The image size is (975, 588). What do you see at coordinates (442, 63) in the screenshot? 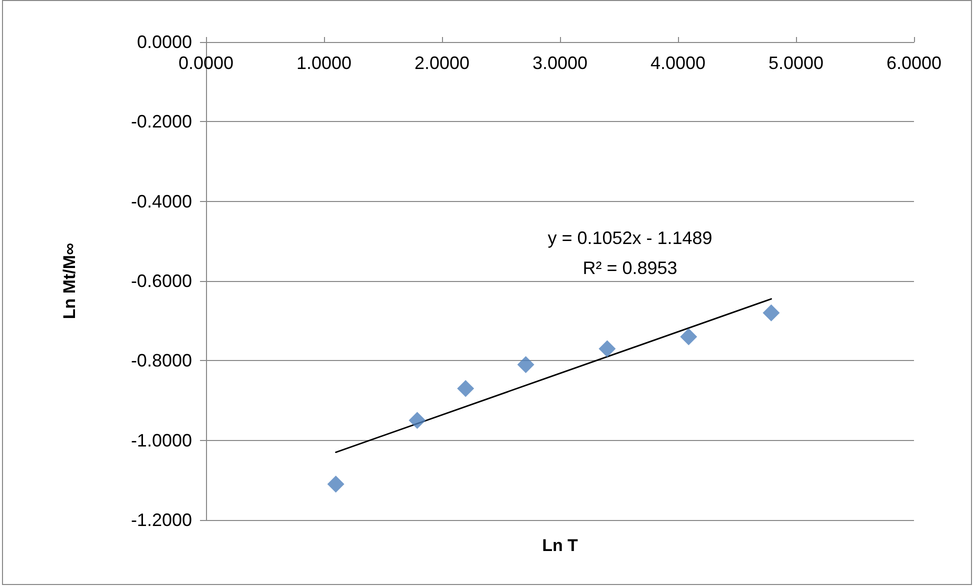
I see `x-tick-label: 2.0000` at bounding box center [442, 63].